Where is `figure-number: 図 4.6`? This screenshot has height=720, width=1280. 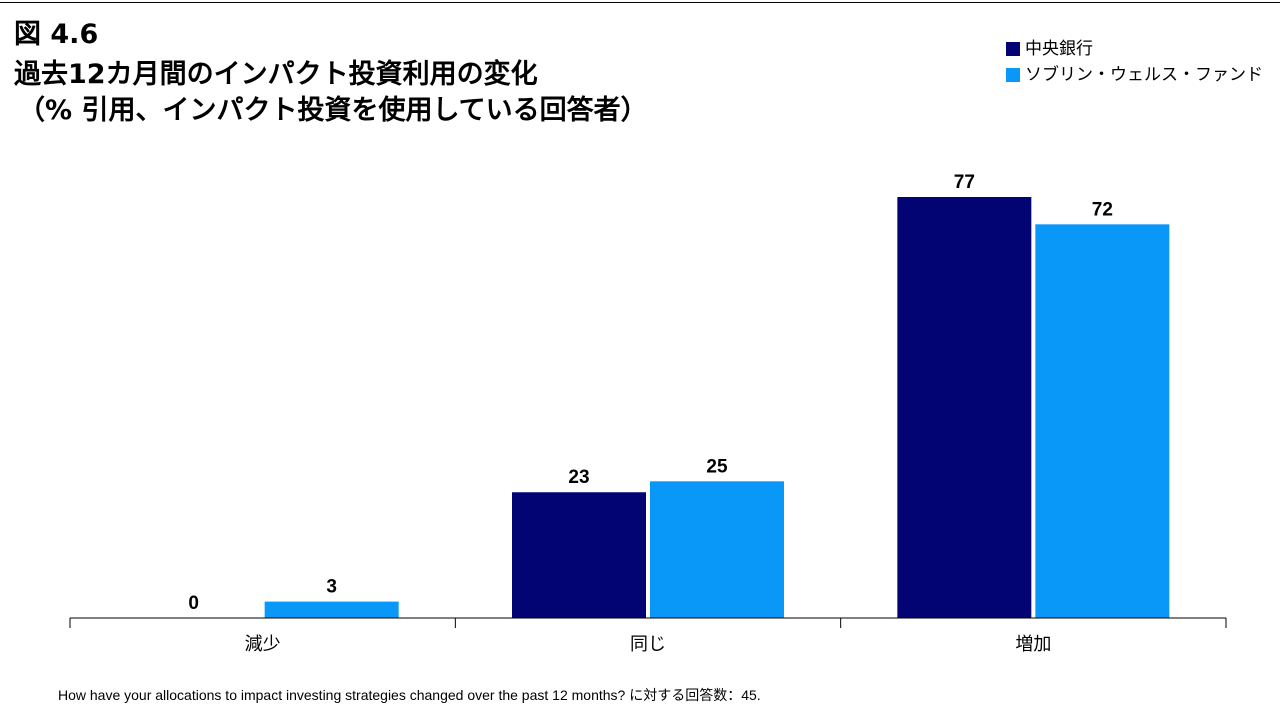 figure-number: 図 4.6 is located at coordinates (56, 34).